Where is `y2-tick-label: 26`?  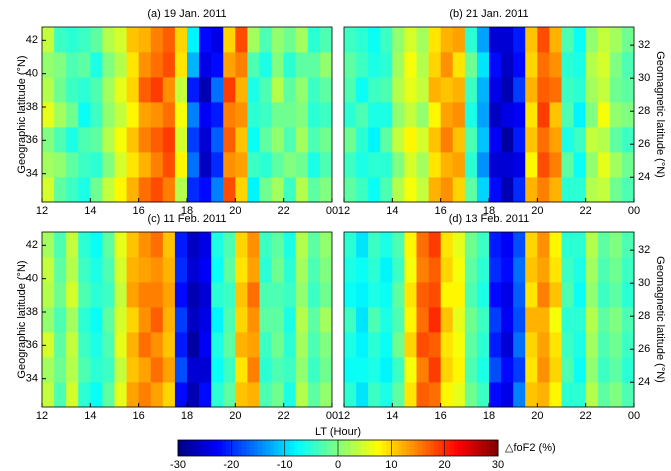
y2-tick-label: 26 is located at coordinates (644, 349).